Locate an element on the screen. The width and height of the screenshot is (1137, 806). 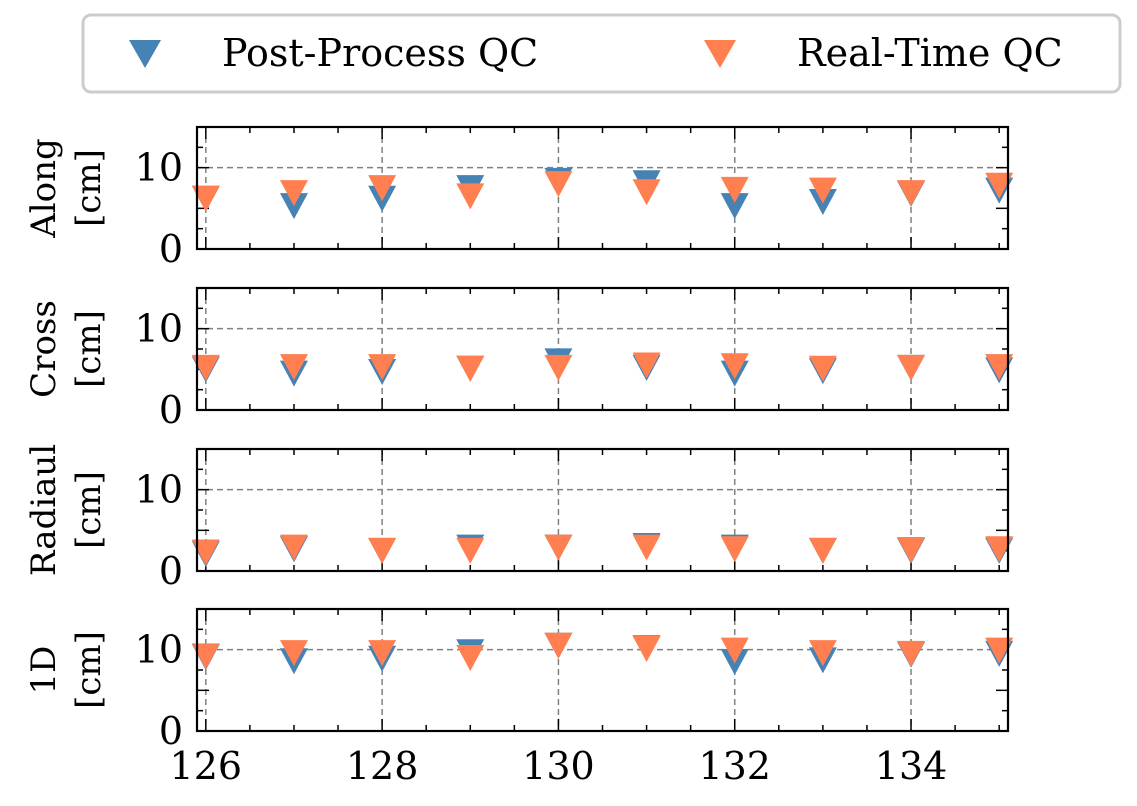
legend-frame is located at coordinates (601, 53).